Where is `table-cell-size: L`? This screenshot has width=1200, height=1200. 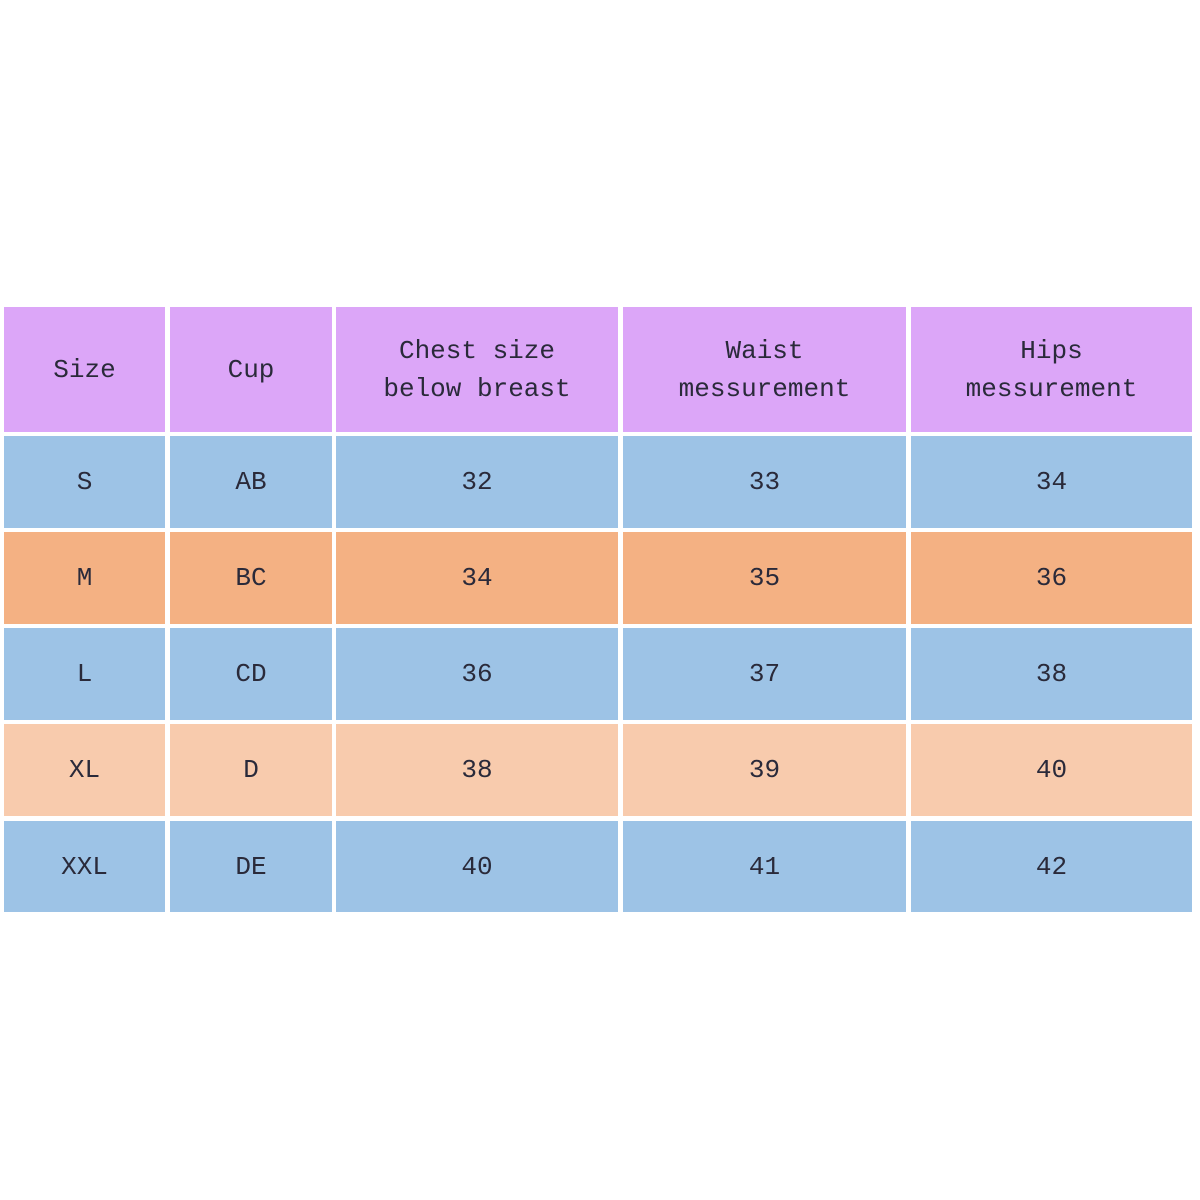
table-cell-size: L is located at coordinates (84, 674).